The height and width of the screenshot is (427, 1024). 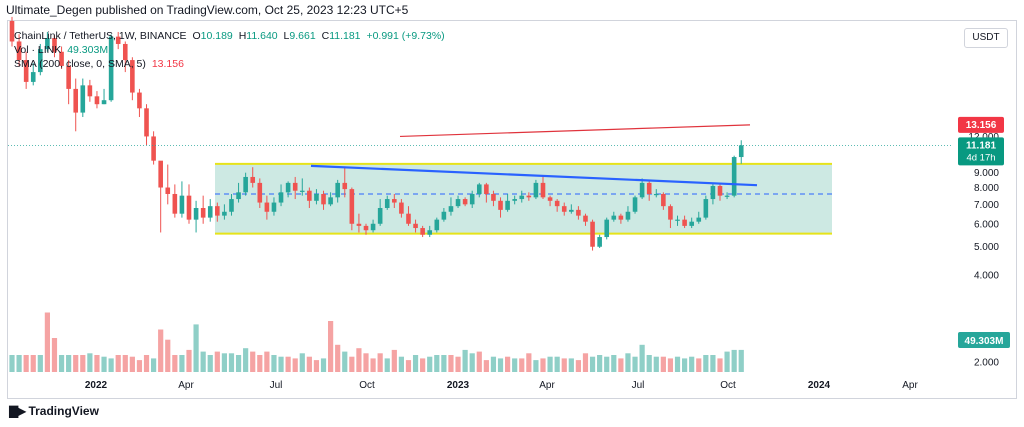 What do you see at coordinates (302, 36) in the screenshot?
I see `legend-l-value: 9.661` at bounding box center [302, 36].